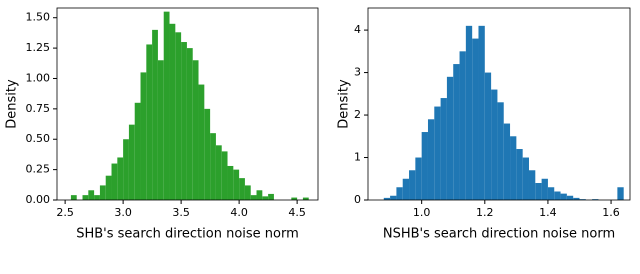  I want to click on y-tick-label: 3, so click(357, 72).